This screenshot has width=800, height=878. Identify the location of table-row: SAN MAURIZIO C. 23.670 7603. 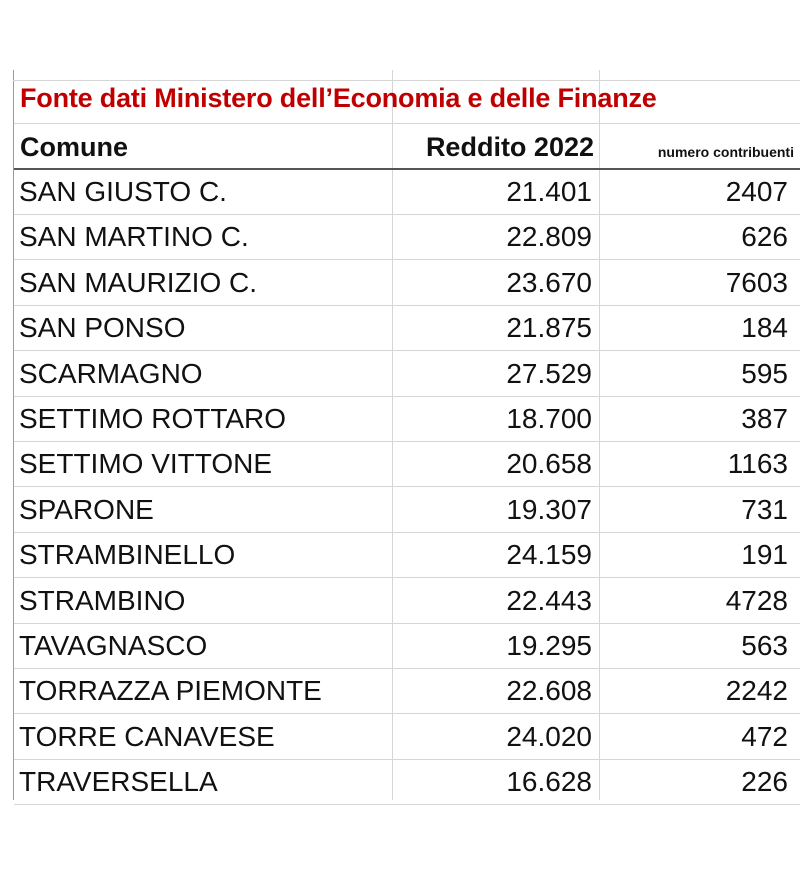
(407, 283).